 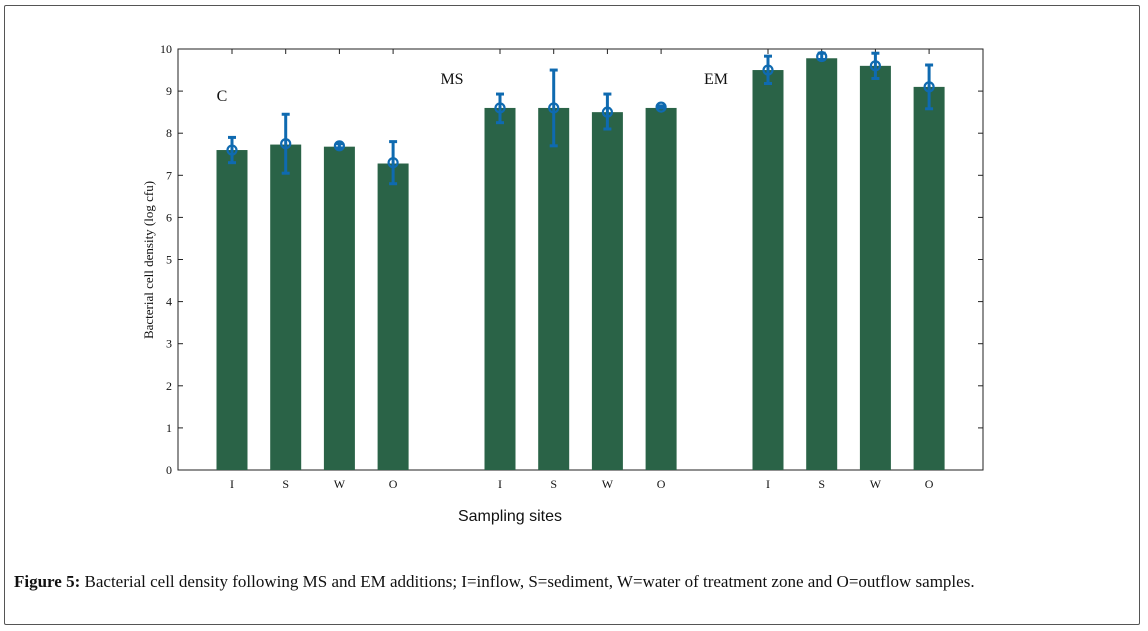 I want to click on y-tick-label: 10, so click(x=166, y=49).